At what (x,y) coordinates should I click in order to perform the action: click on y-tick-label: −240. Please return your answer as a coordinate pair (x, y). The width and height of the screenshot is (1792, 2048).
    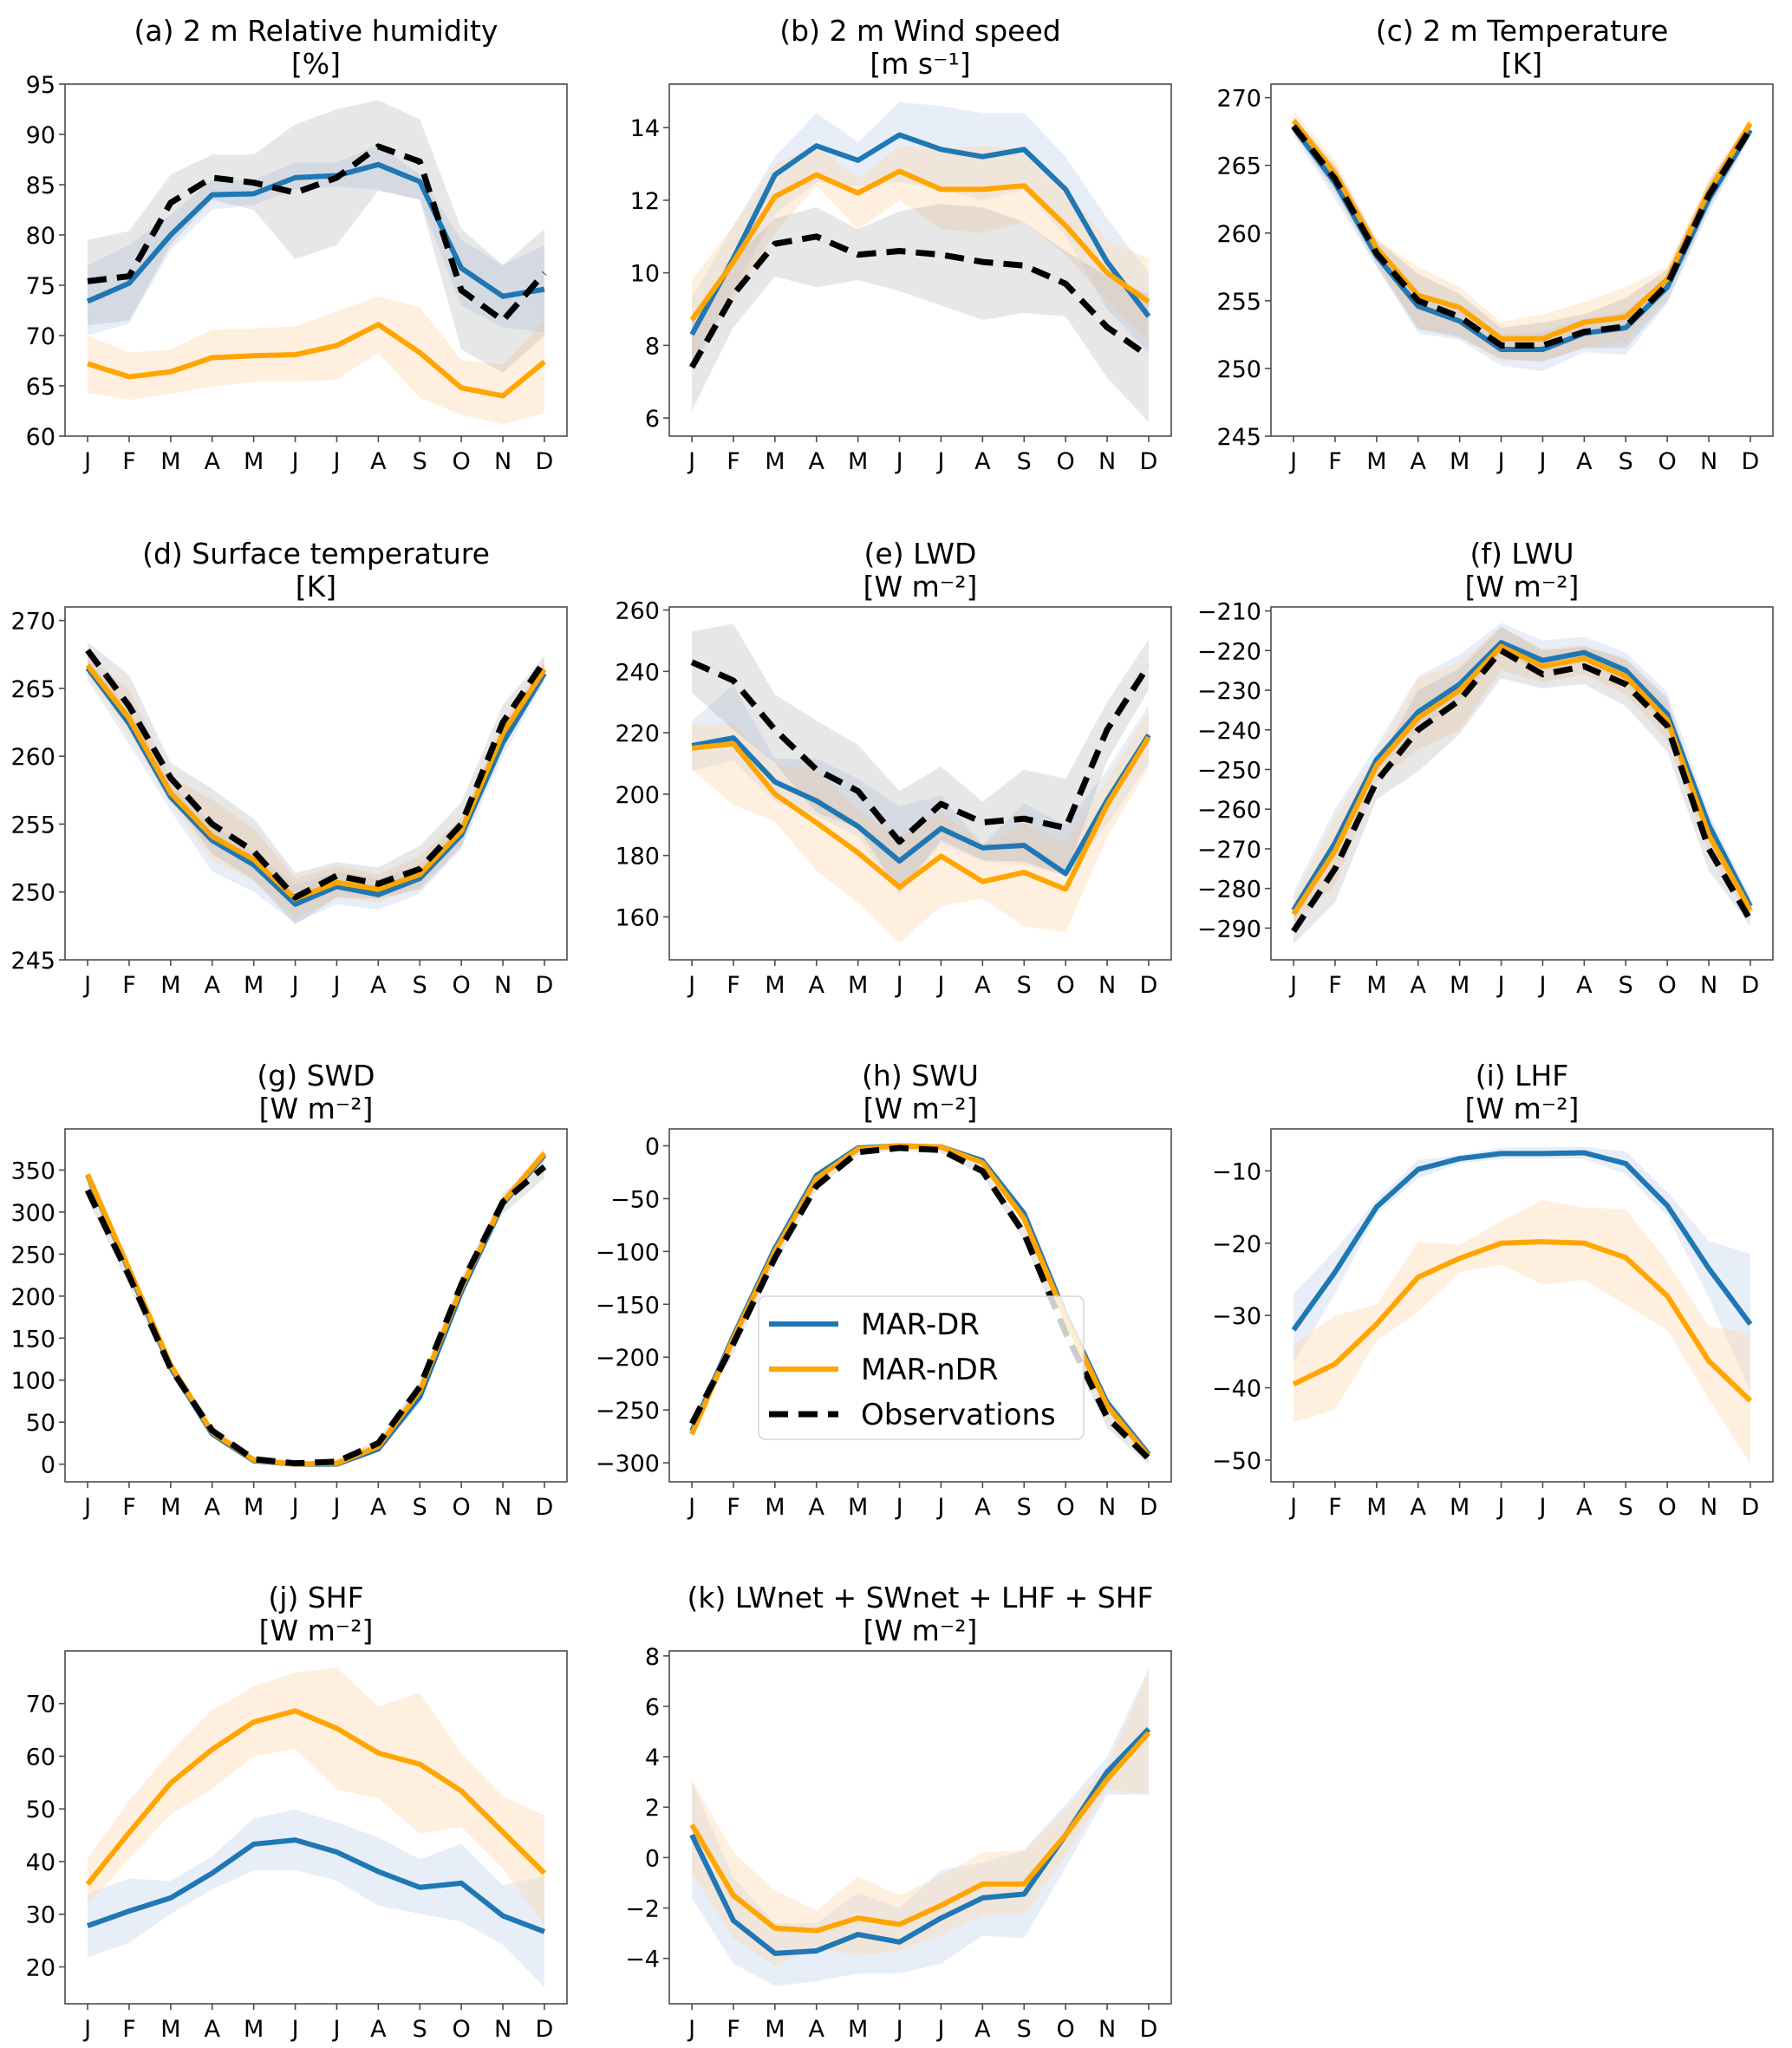
    Looking at the image, I should click on (1229, 731).